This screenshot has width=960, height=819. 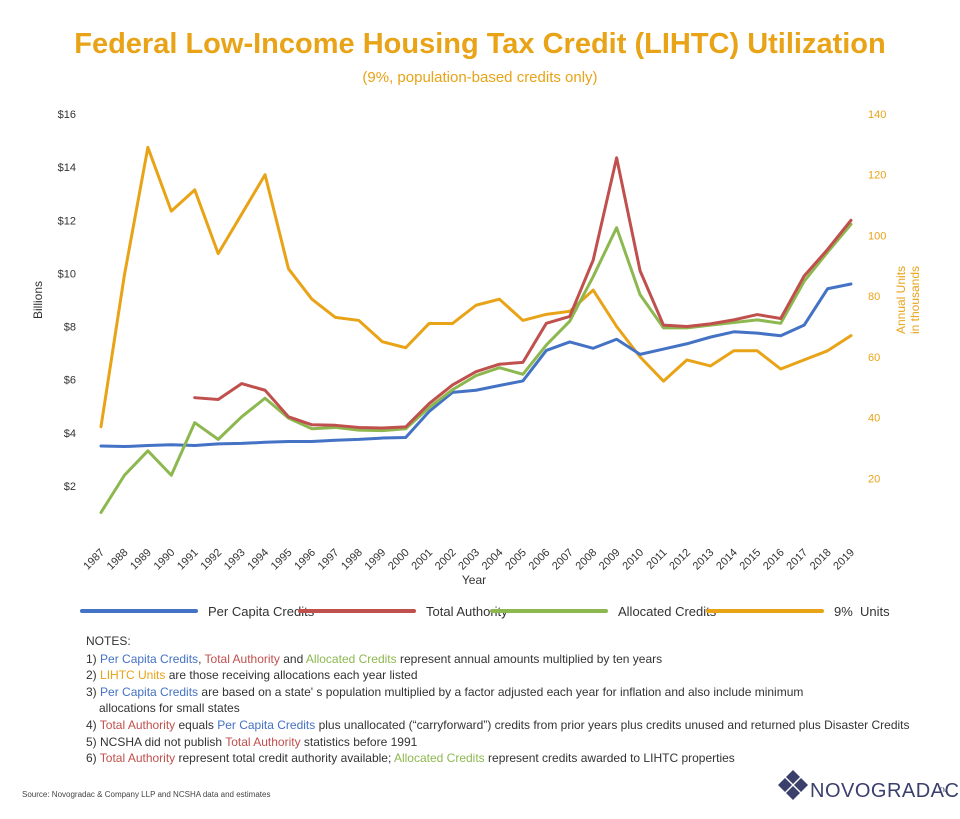 I want to click on legend-label-units: 9% Units, so click(x=862, y=611).